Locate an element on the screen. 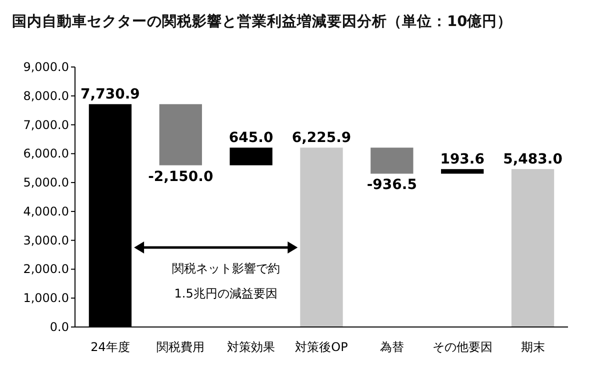  y-tick-label: 2,000.0 is located at coordinates (46, 269).